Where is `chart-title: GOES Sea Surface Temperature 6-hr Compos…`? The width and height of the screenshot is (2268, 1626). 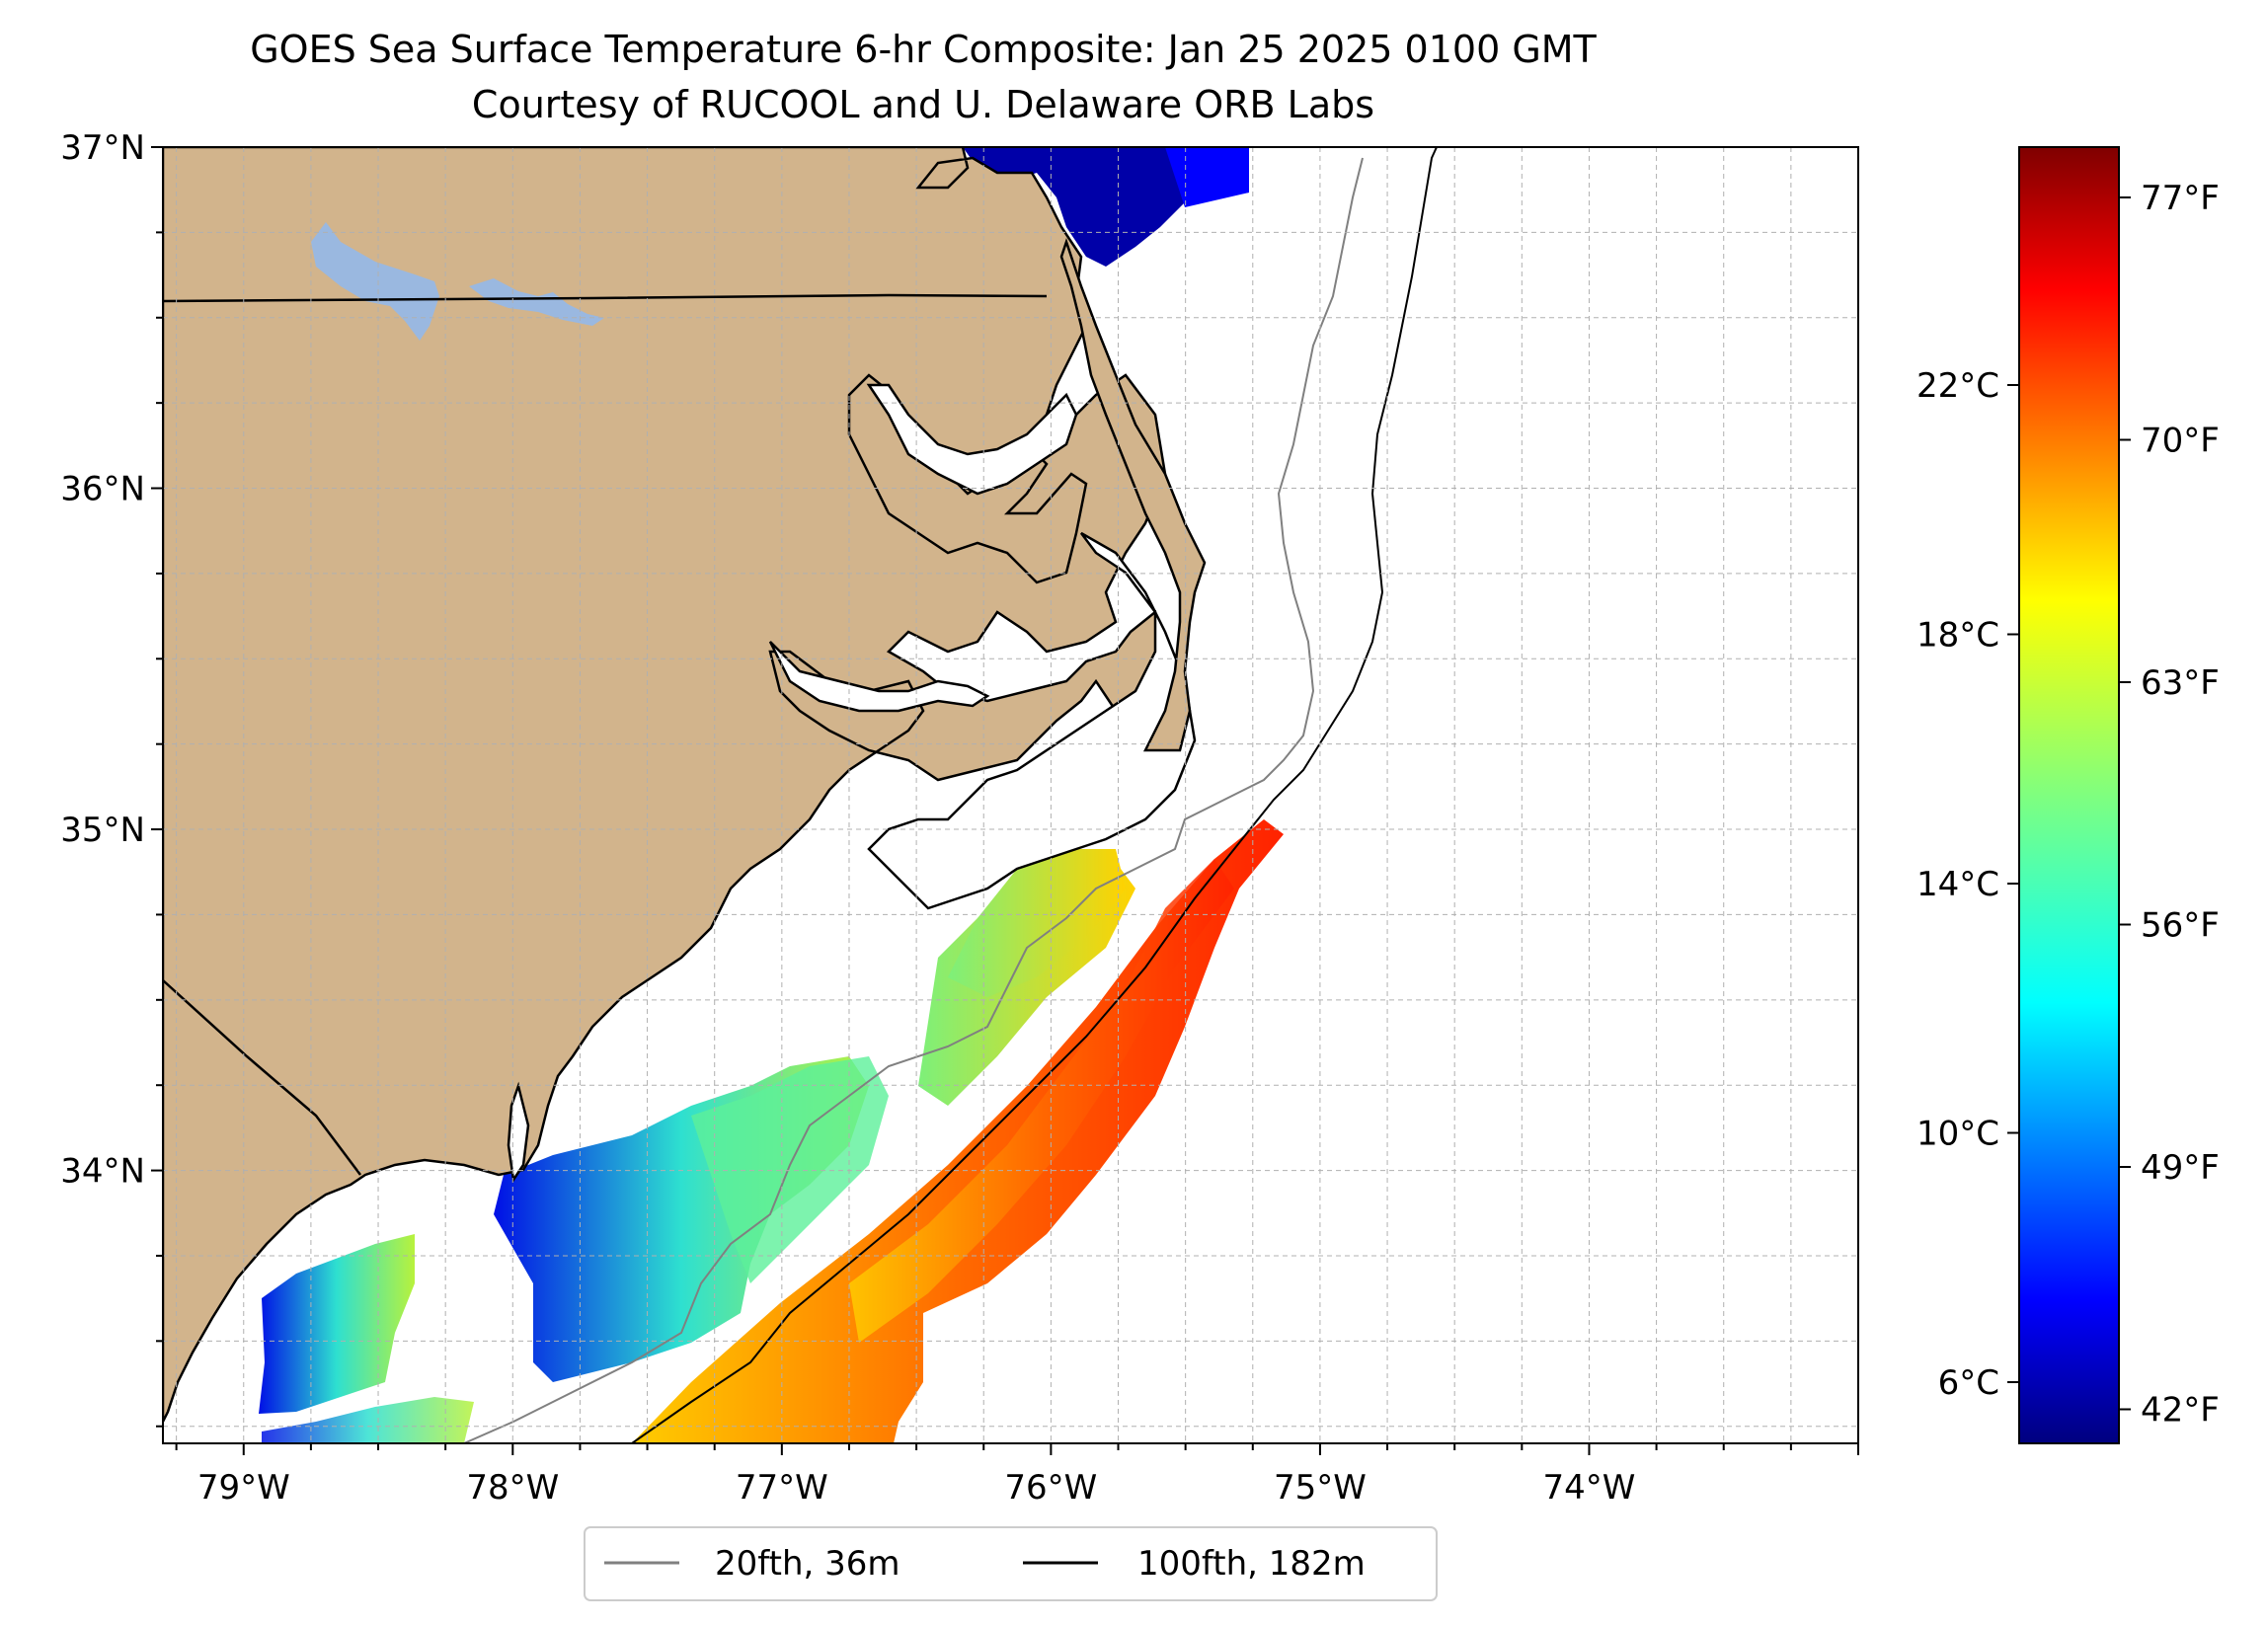 chart-title: GOES Sea Surface Temperature 6-hr Compos… is located at coordinates (923, 49).